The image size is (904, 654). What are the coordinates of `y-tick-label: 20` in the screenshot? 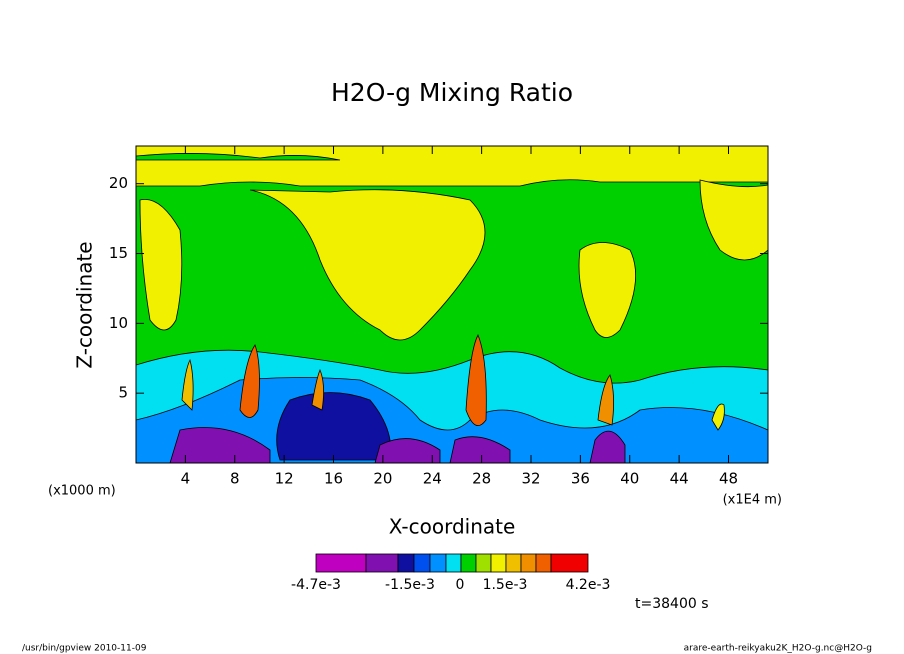 It's located at (118, 183).